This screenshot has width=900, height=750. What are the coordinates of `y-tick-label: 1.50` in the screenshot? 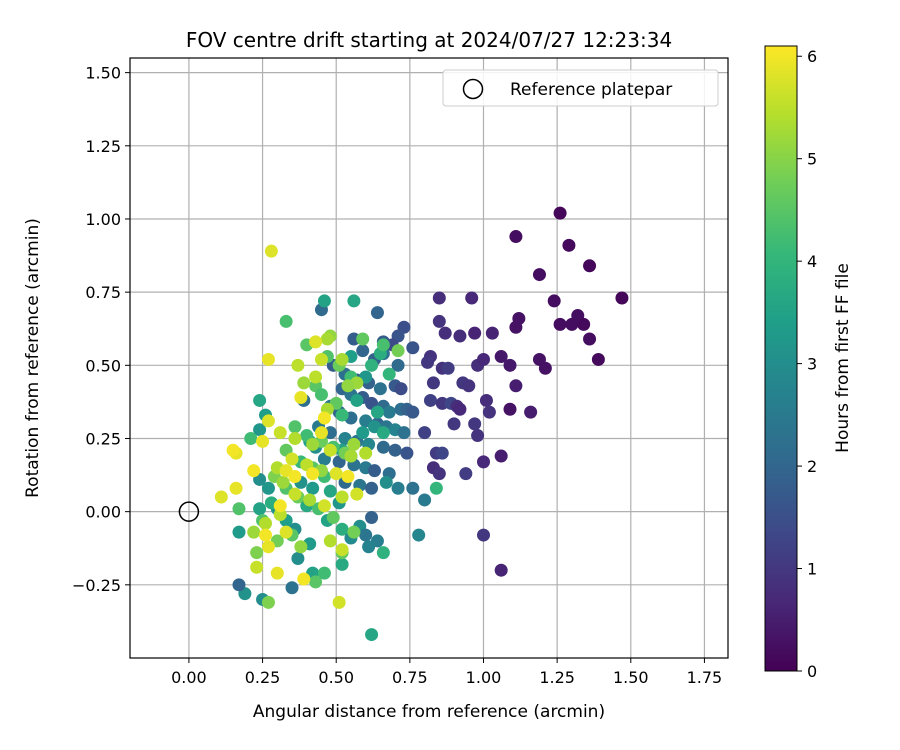 It's located at (103, 73).